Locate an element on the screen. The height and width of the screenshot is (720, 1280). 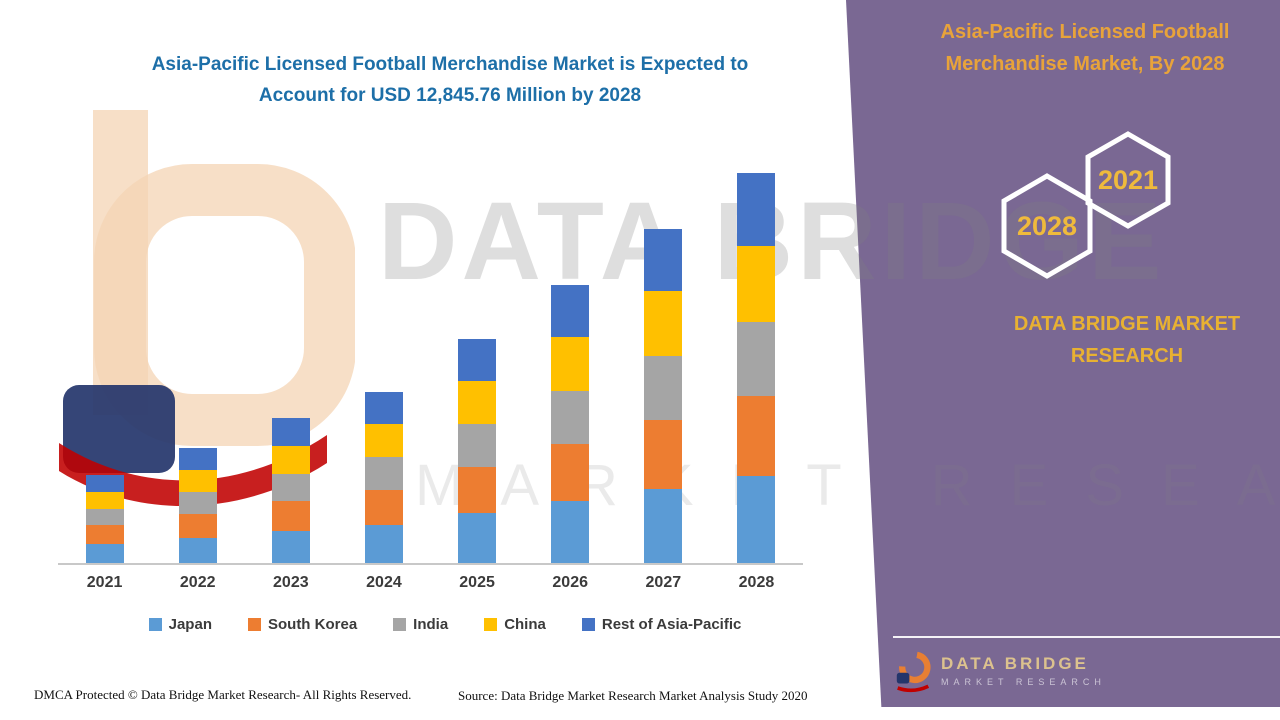
side-panel-title-line1: Asia-Pacific Licensed Football is located at coordinates (1085, 32).